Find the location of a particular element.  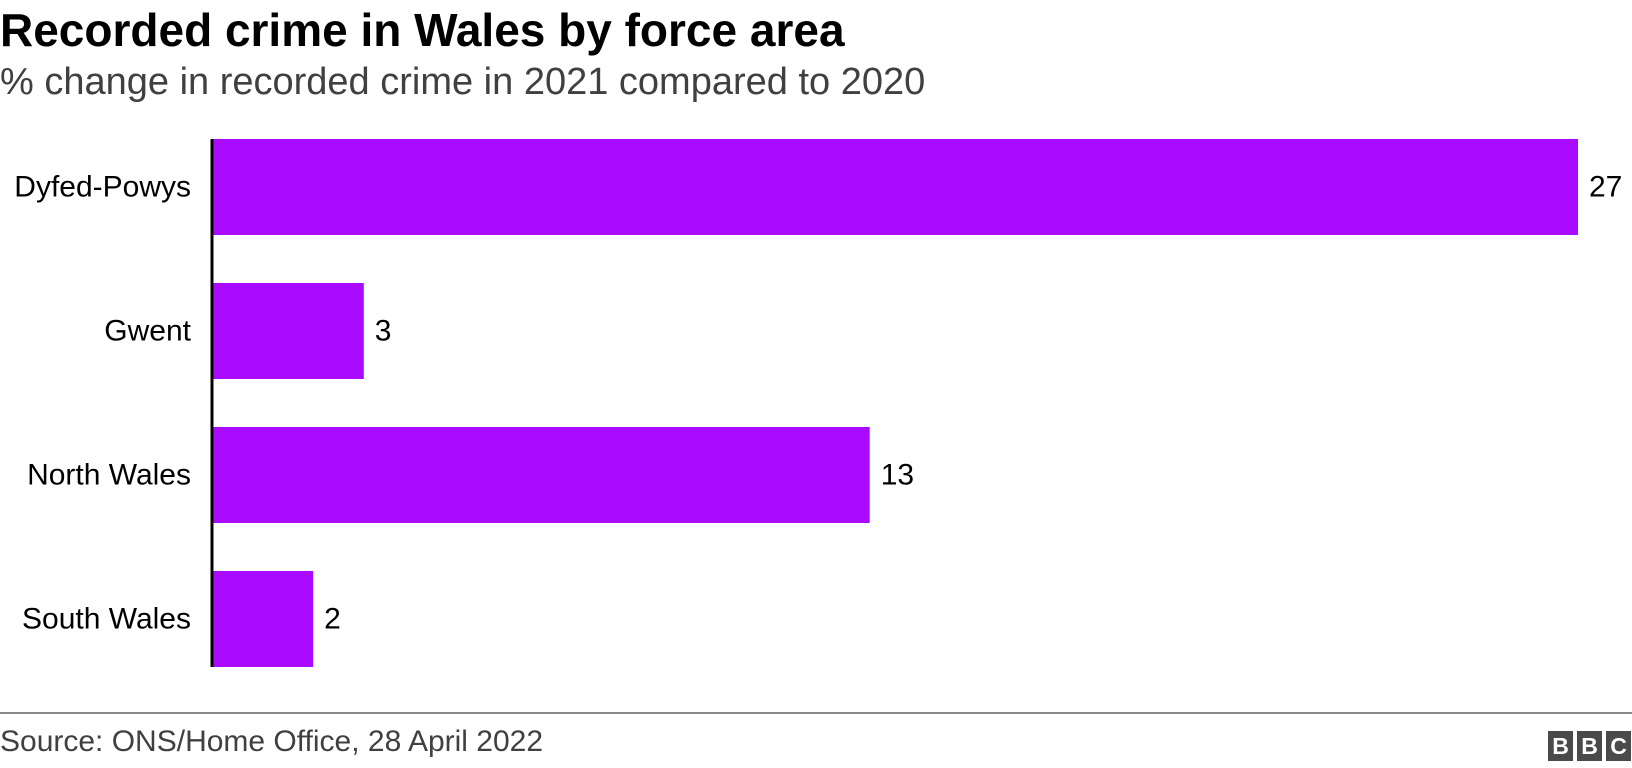

bar-south-wales is located at coordinates (263, 619).